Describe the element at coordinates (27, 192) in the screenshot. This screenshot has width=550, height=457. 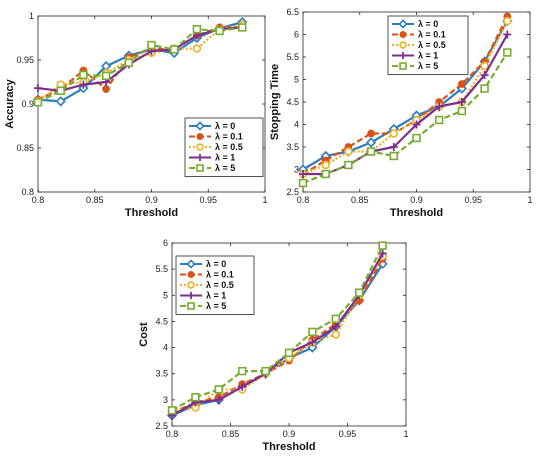
I see `accuracy-y-tick-label: 0.8` at that location.